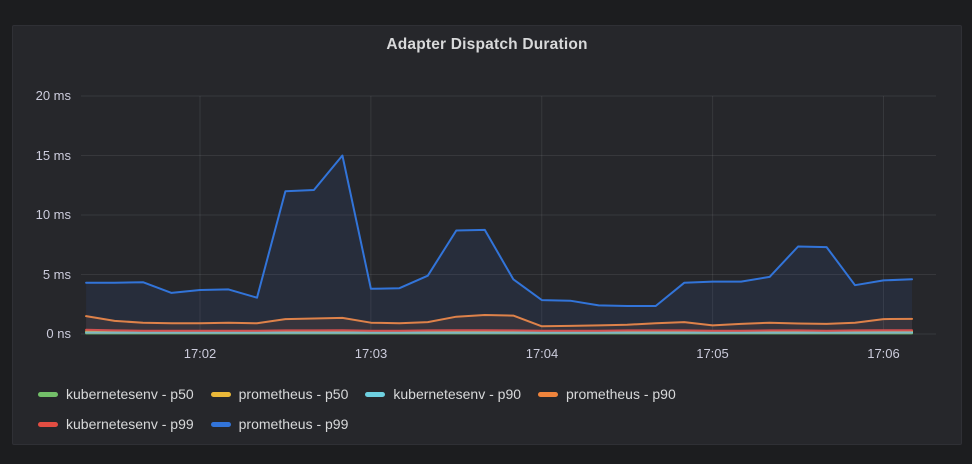  I want to click on x-axis-tick-1706: 17:06, so click(883, 353).